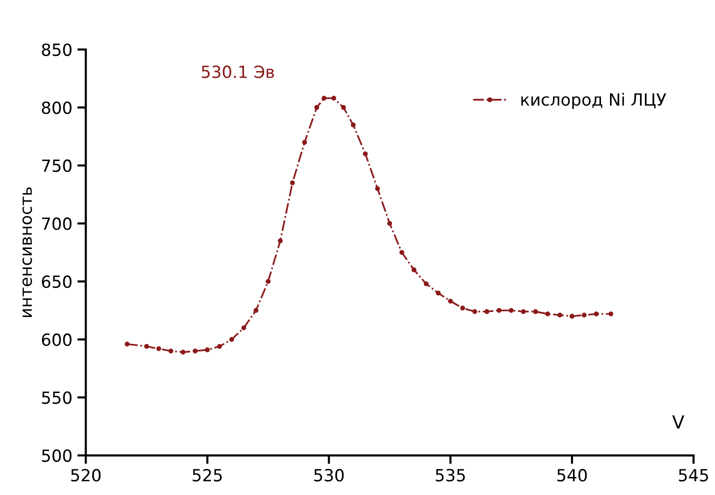 The width and height of the screenshot is (715, 495). Describe the element at coordinates (57, 397) in the screenshot. I see `y-tick-label: 550` at that location.